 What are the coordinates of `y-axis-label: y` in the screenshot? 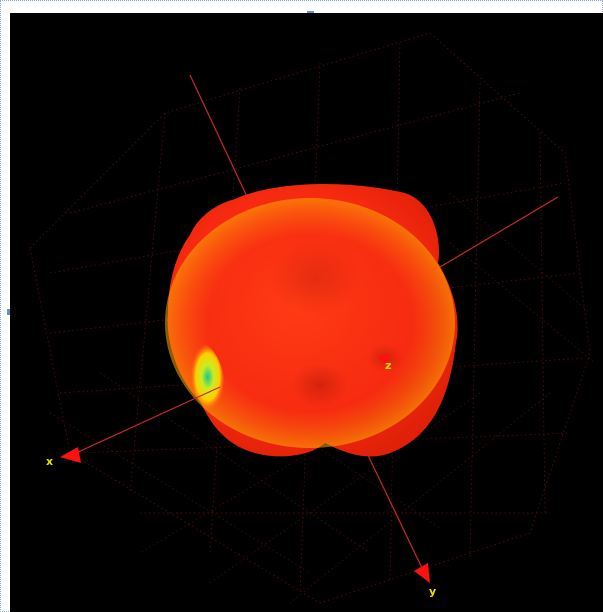 It's located at (432, 591).